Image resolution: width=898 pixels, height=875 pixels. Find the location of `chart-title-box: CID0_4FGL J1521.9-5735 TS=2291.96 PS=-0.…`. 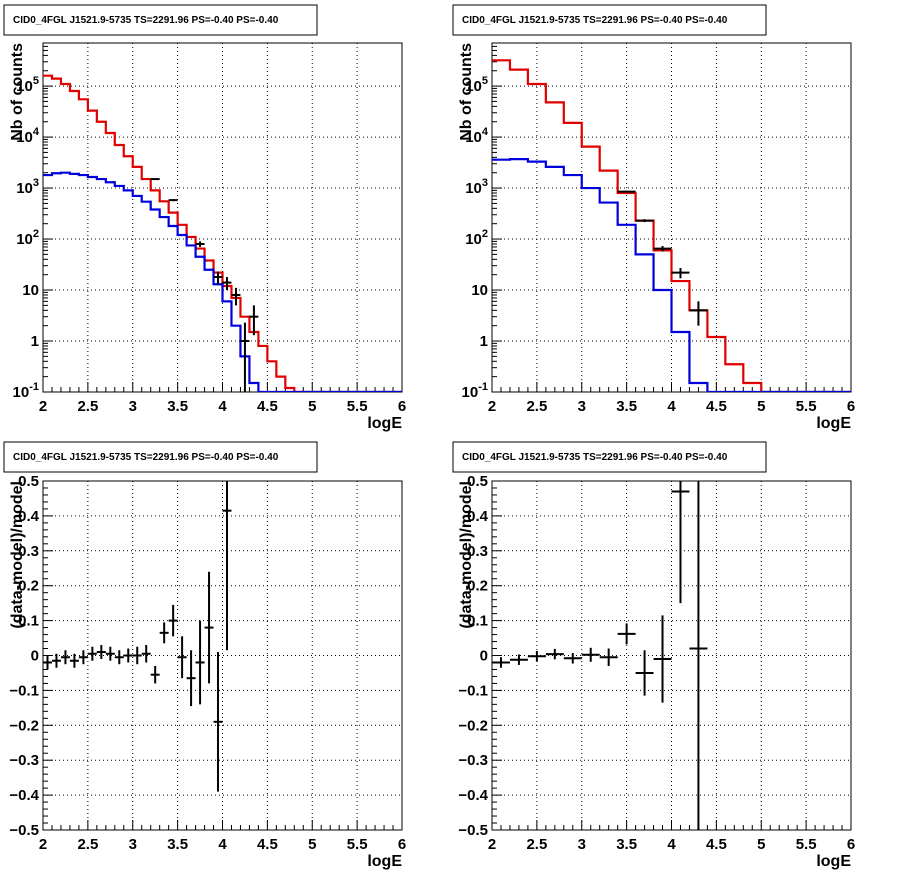

chart-title-box: CID0_4FGL J1521.9-5735 TS=2291.96 PS=-0.… is located at coordinates (609, 457).